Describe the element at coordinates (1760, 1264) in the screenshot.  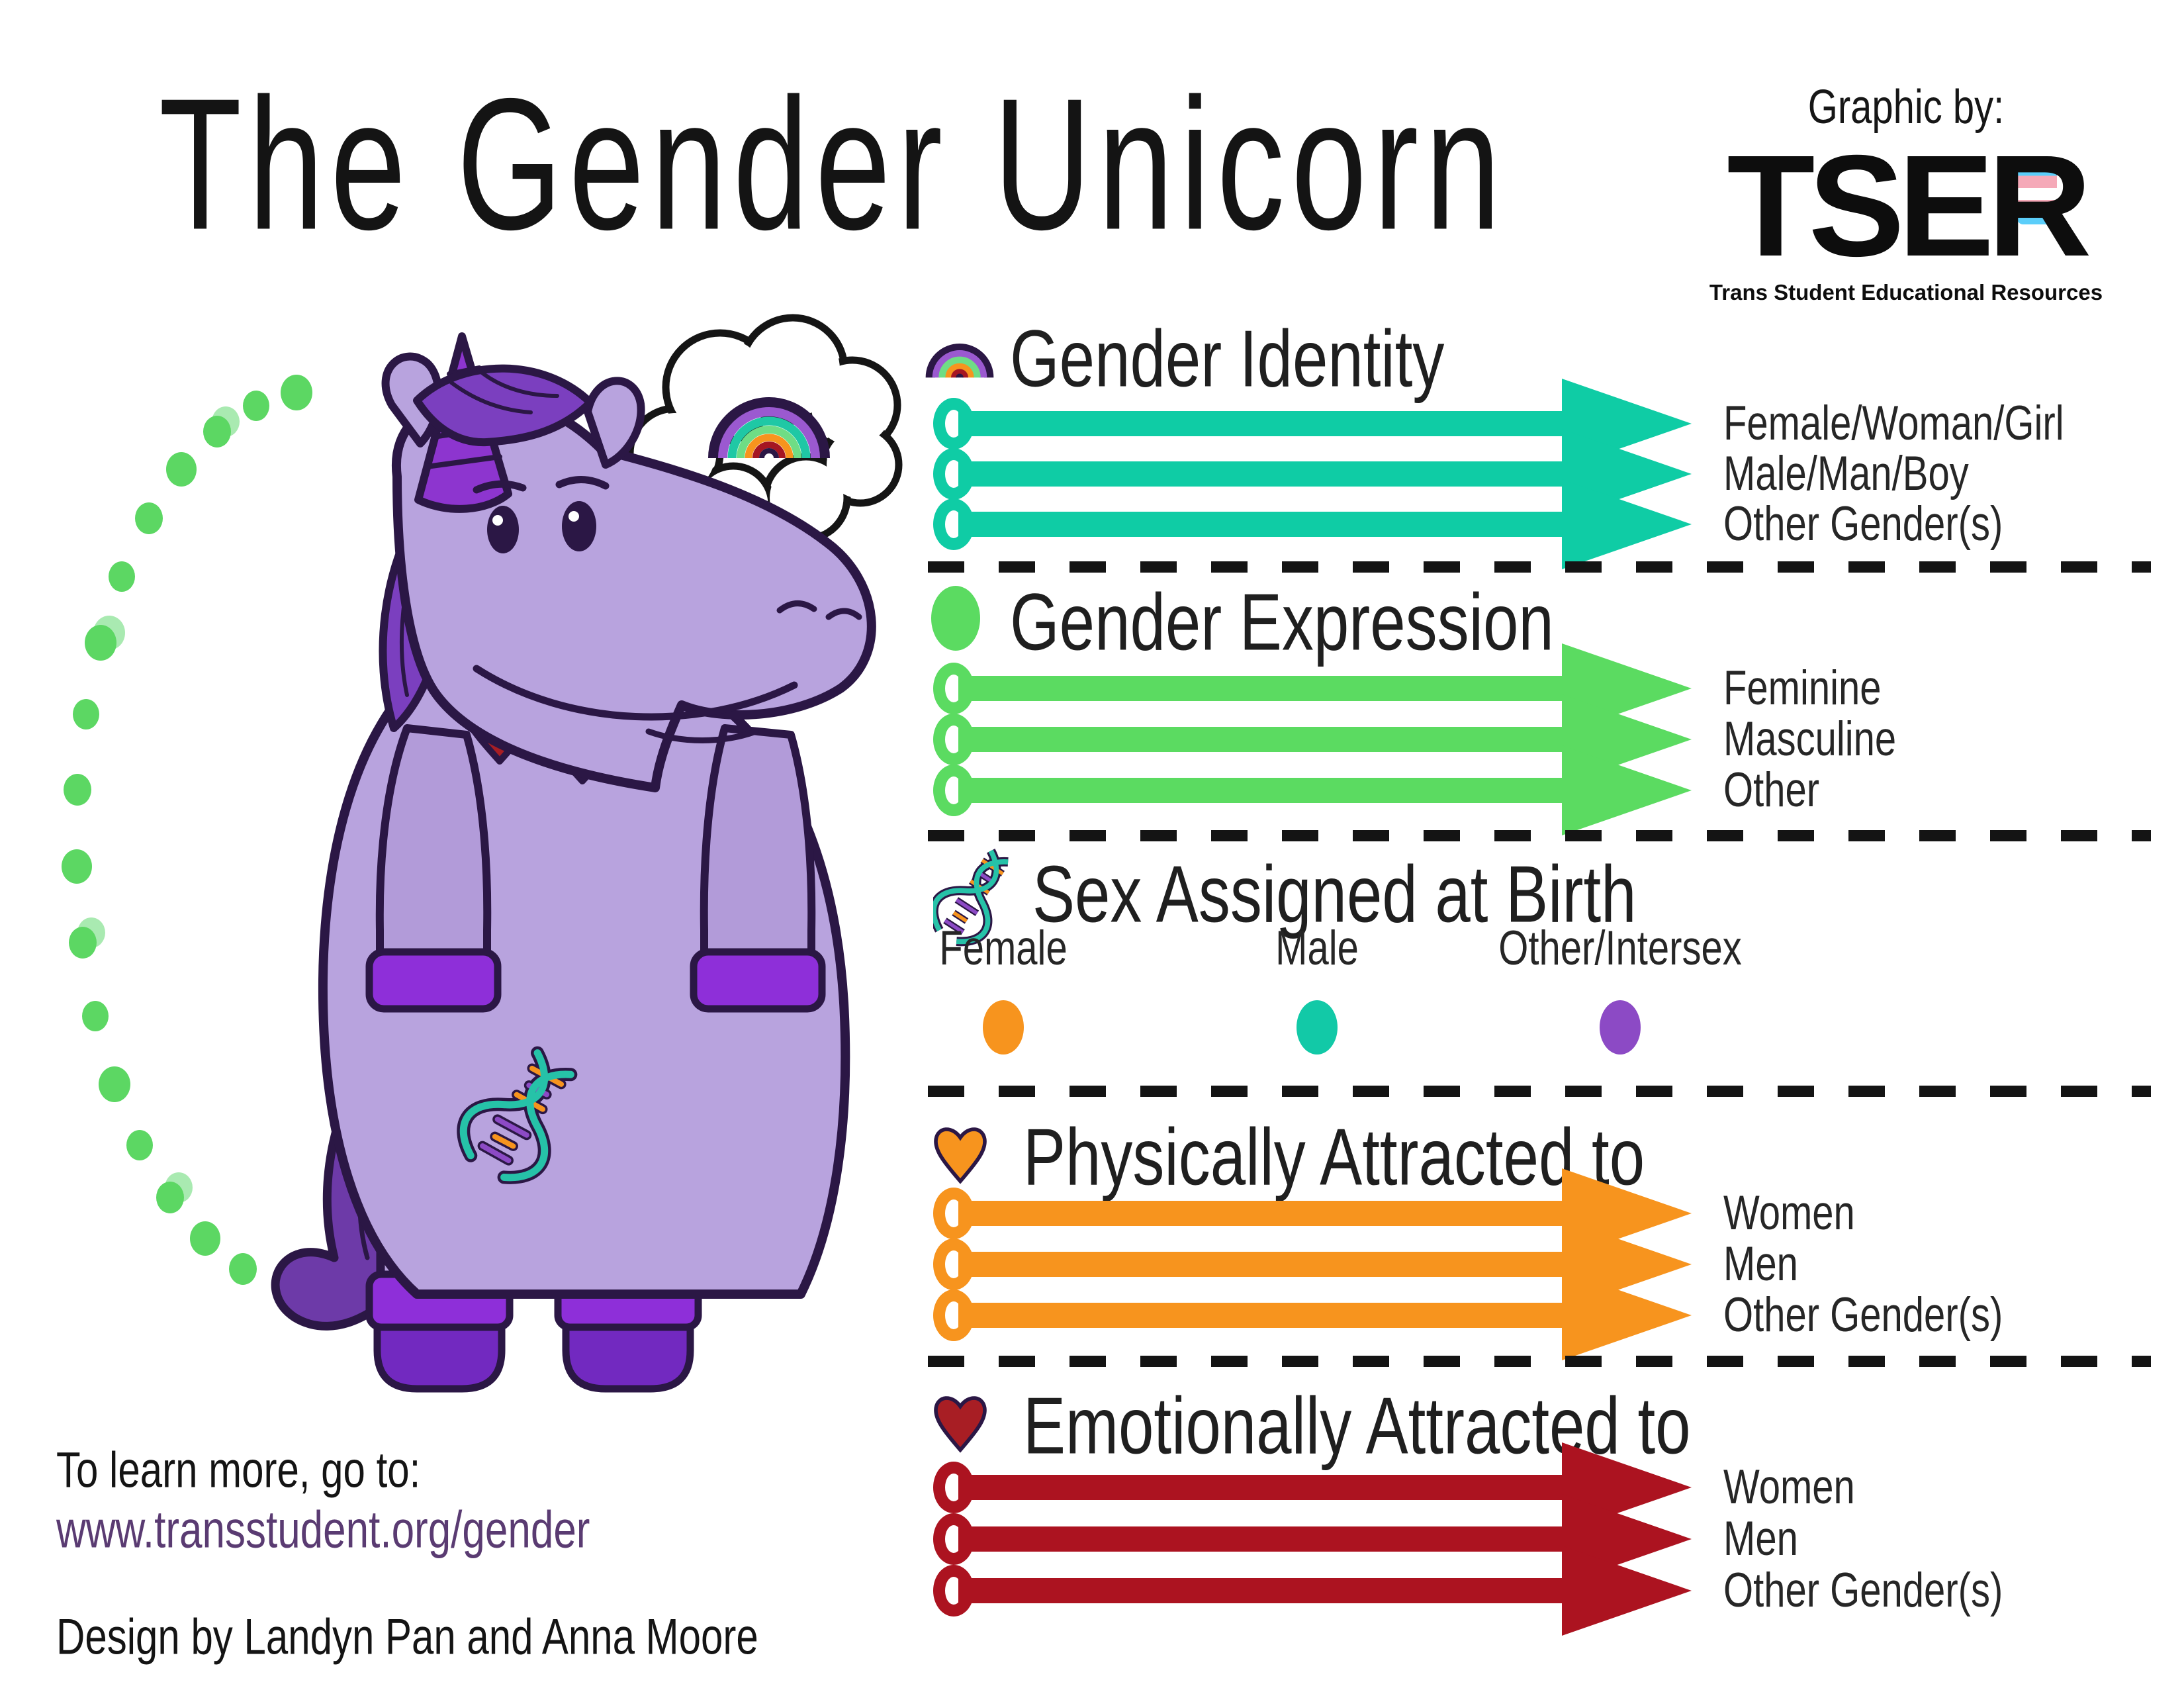
I see `physically-attracted-to-label-1: Men` at that location.